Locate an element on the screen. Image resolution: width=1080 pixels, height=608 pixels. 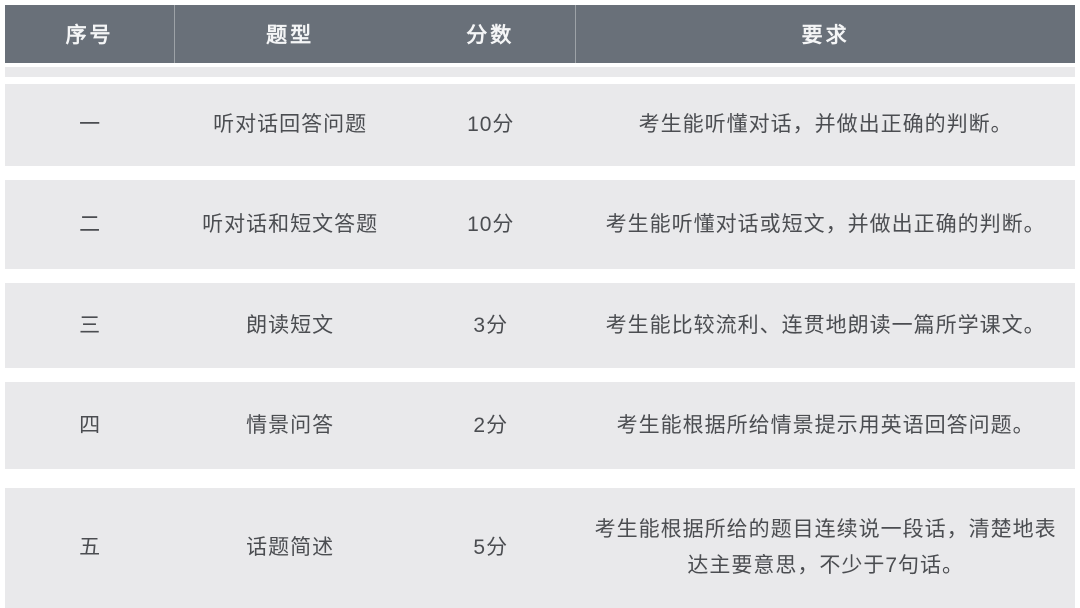
cell-number: 四 is located at coordinates (90, 425).